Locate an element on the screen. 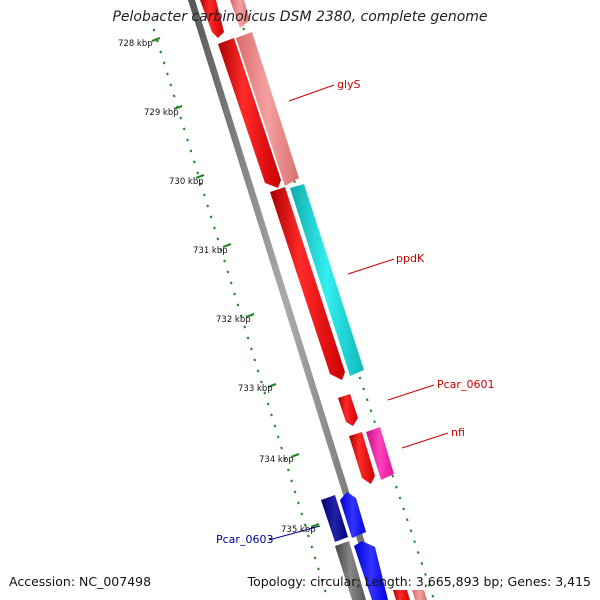 The image size is (600, 600). gene-glyS-right is located at coordinates (267, 109).